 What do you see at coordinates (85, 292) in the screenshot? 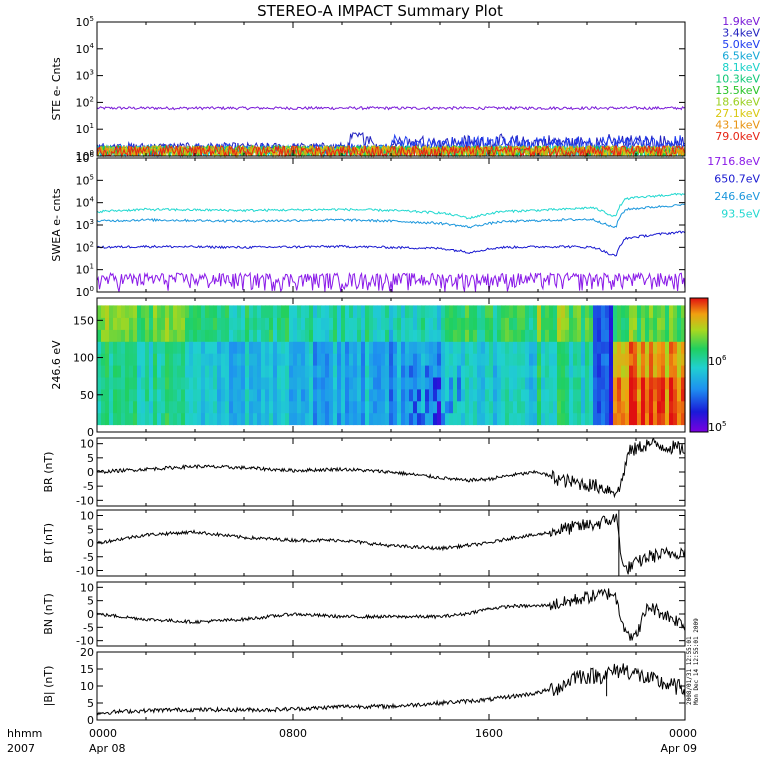
I see `y-tick-label: 10⁰` at bounding box center [85, 292].